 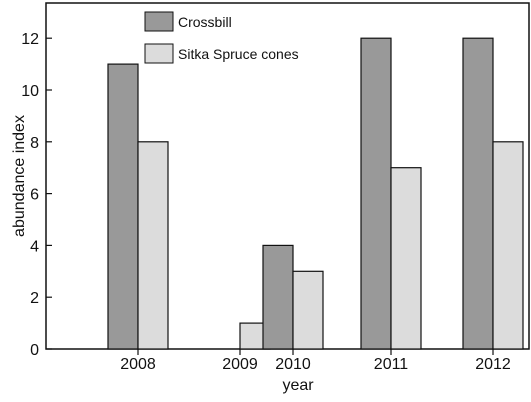 What do you see at coordinates (293, 364) in the screenshot?
I see `x-tick-label-2010: 2010` at bounding box center [293, 364].